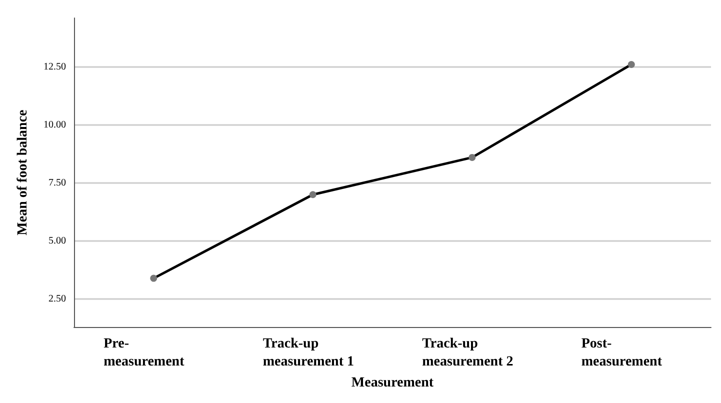  I want to click on x-axis-title: Measurement, so click(392, 383).